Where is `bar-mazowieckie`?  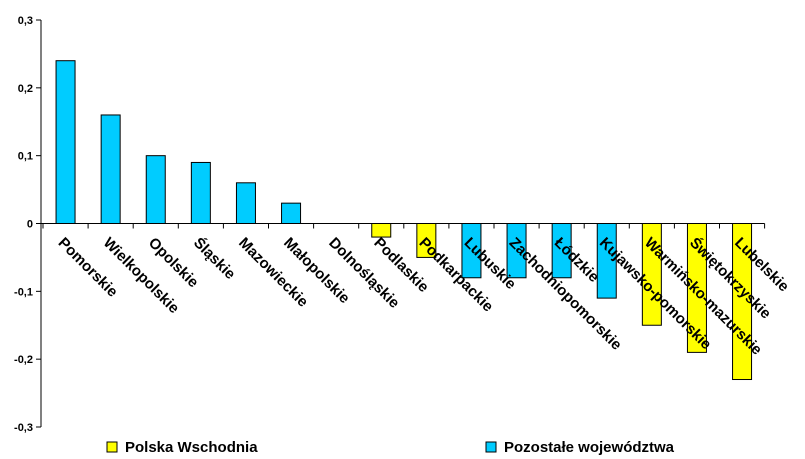
bar-mazowieckie is located at coordinates (245, 203).